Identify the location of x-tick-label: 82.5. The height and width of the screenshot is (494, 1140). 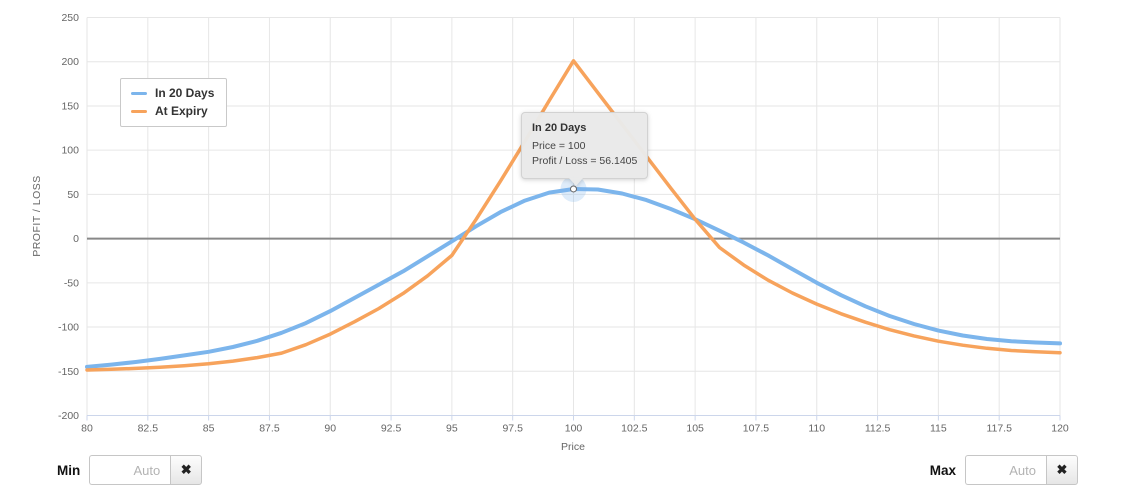
(148, 429).